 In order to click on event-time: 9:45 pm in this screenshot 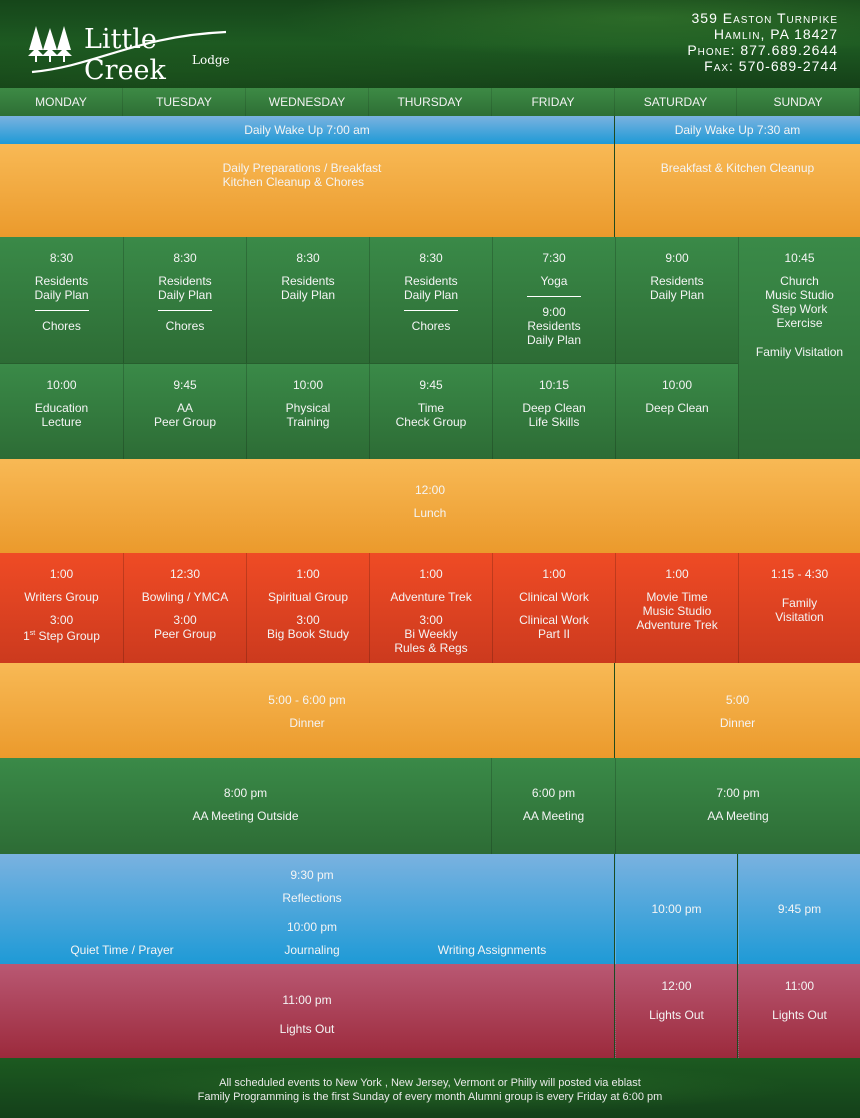, I will do `click(799, 909)`.